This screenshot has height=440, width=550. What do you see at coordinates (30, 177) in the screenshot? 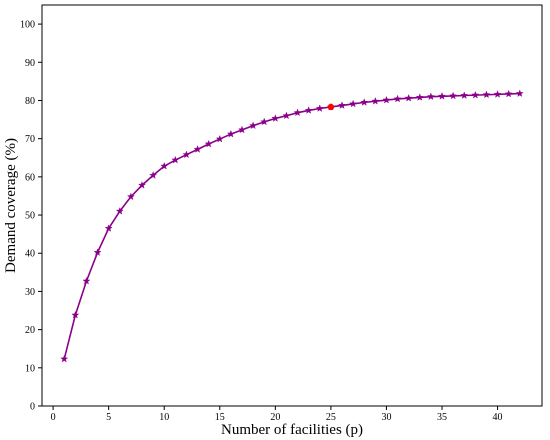
I see `y-tick-label: 60` at bounding box center [30, 177].